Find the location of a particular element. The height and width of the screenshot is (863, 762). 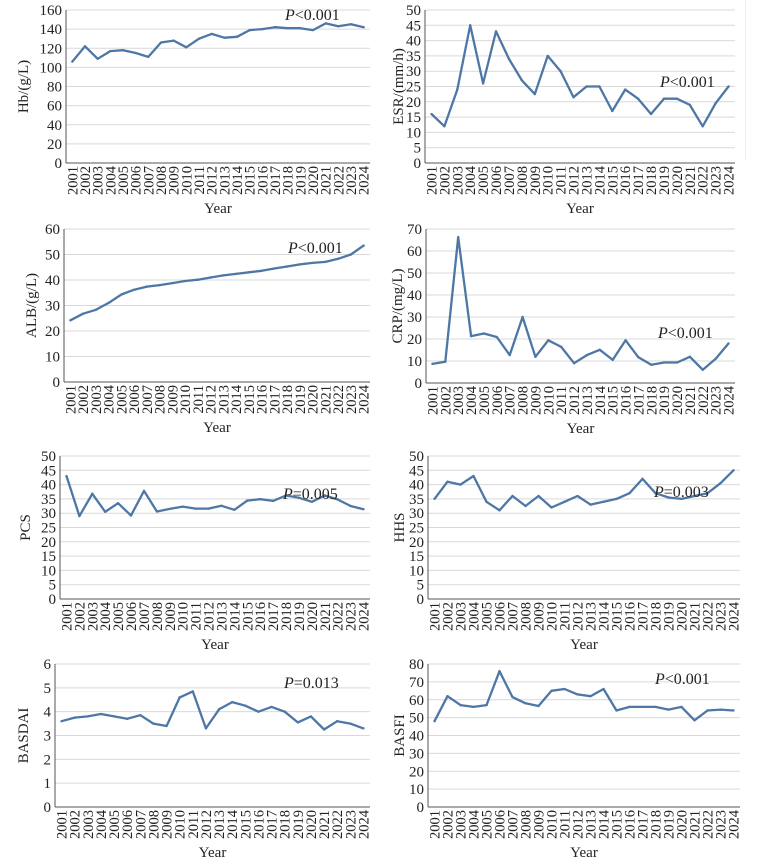

y-tick-label: 25 is located at coordinates (416, 529).